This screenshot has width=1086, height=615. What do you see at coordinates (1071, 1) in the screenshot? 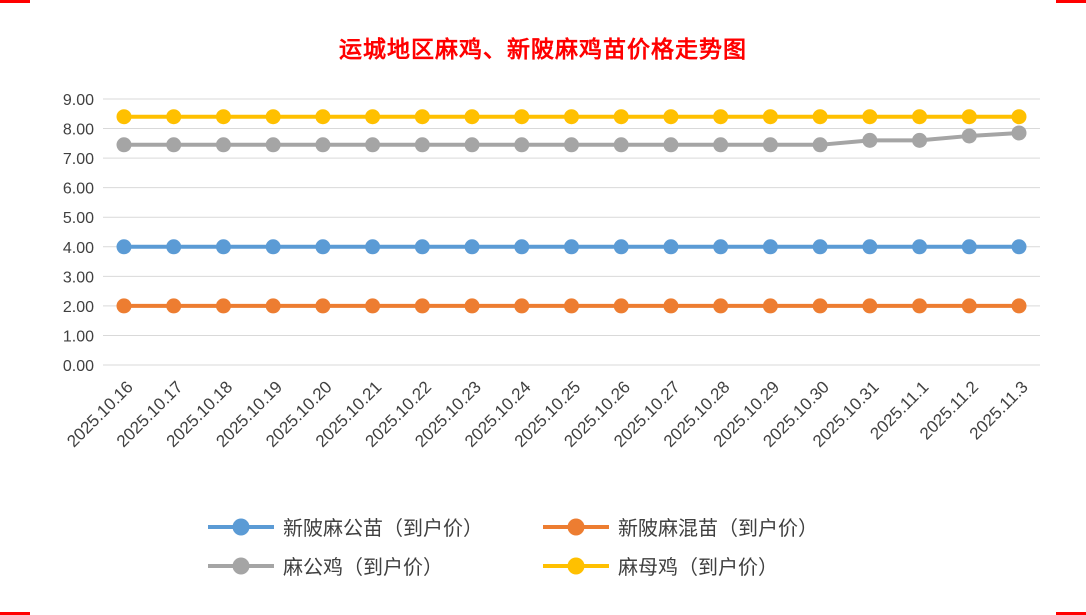
I see `page-break-mark-top-right` at bounding box center [1071, 1].